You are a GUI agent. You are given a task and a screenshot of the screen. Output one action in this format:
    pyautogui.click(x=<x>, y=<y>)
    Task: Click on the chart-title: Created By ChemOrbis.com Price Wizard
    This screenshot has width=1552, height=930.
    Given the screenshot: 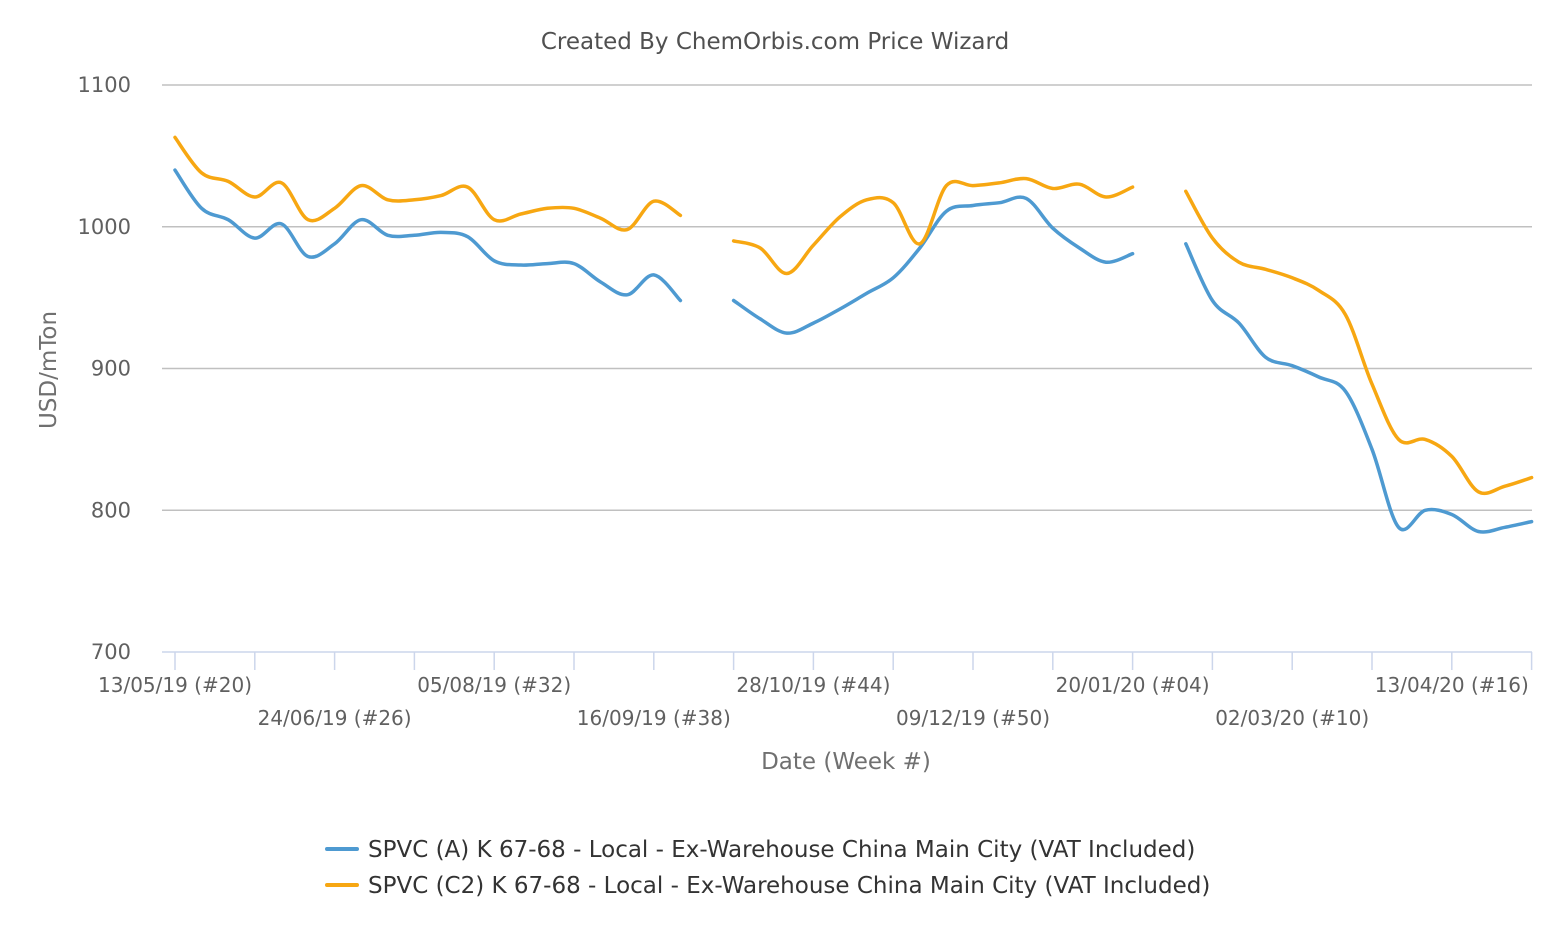 What is the action you would take?
    pyautogui.click(x=775, y=42)
    